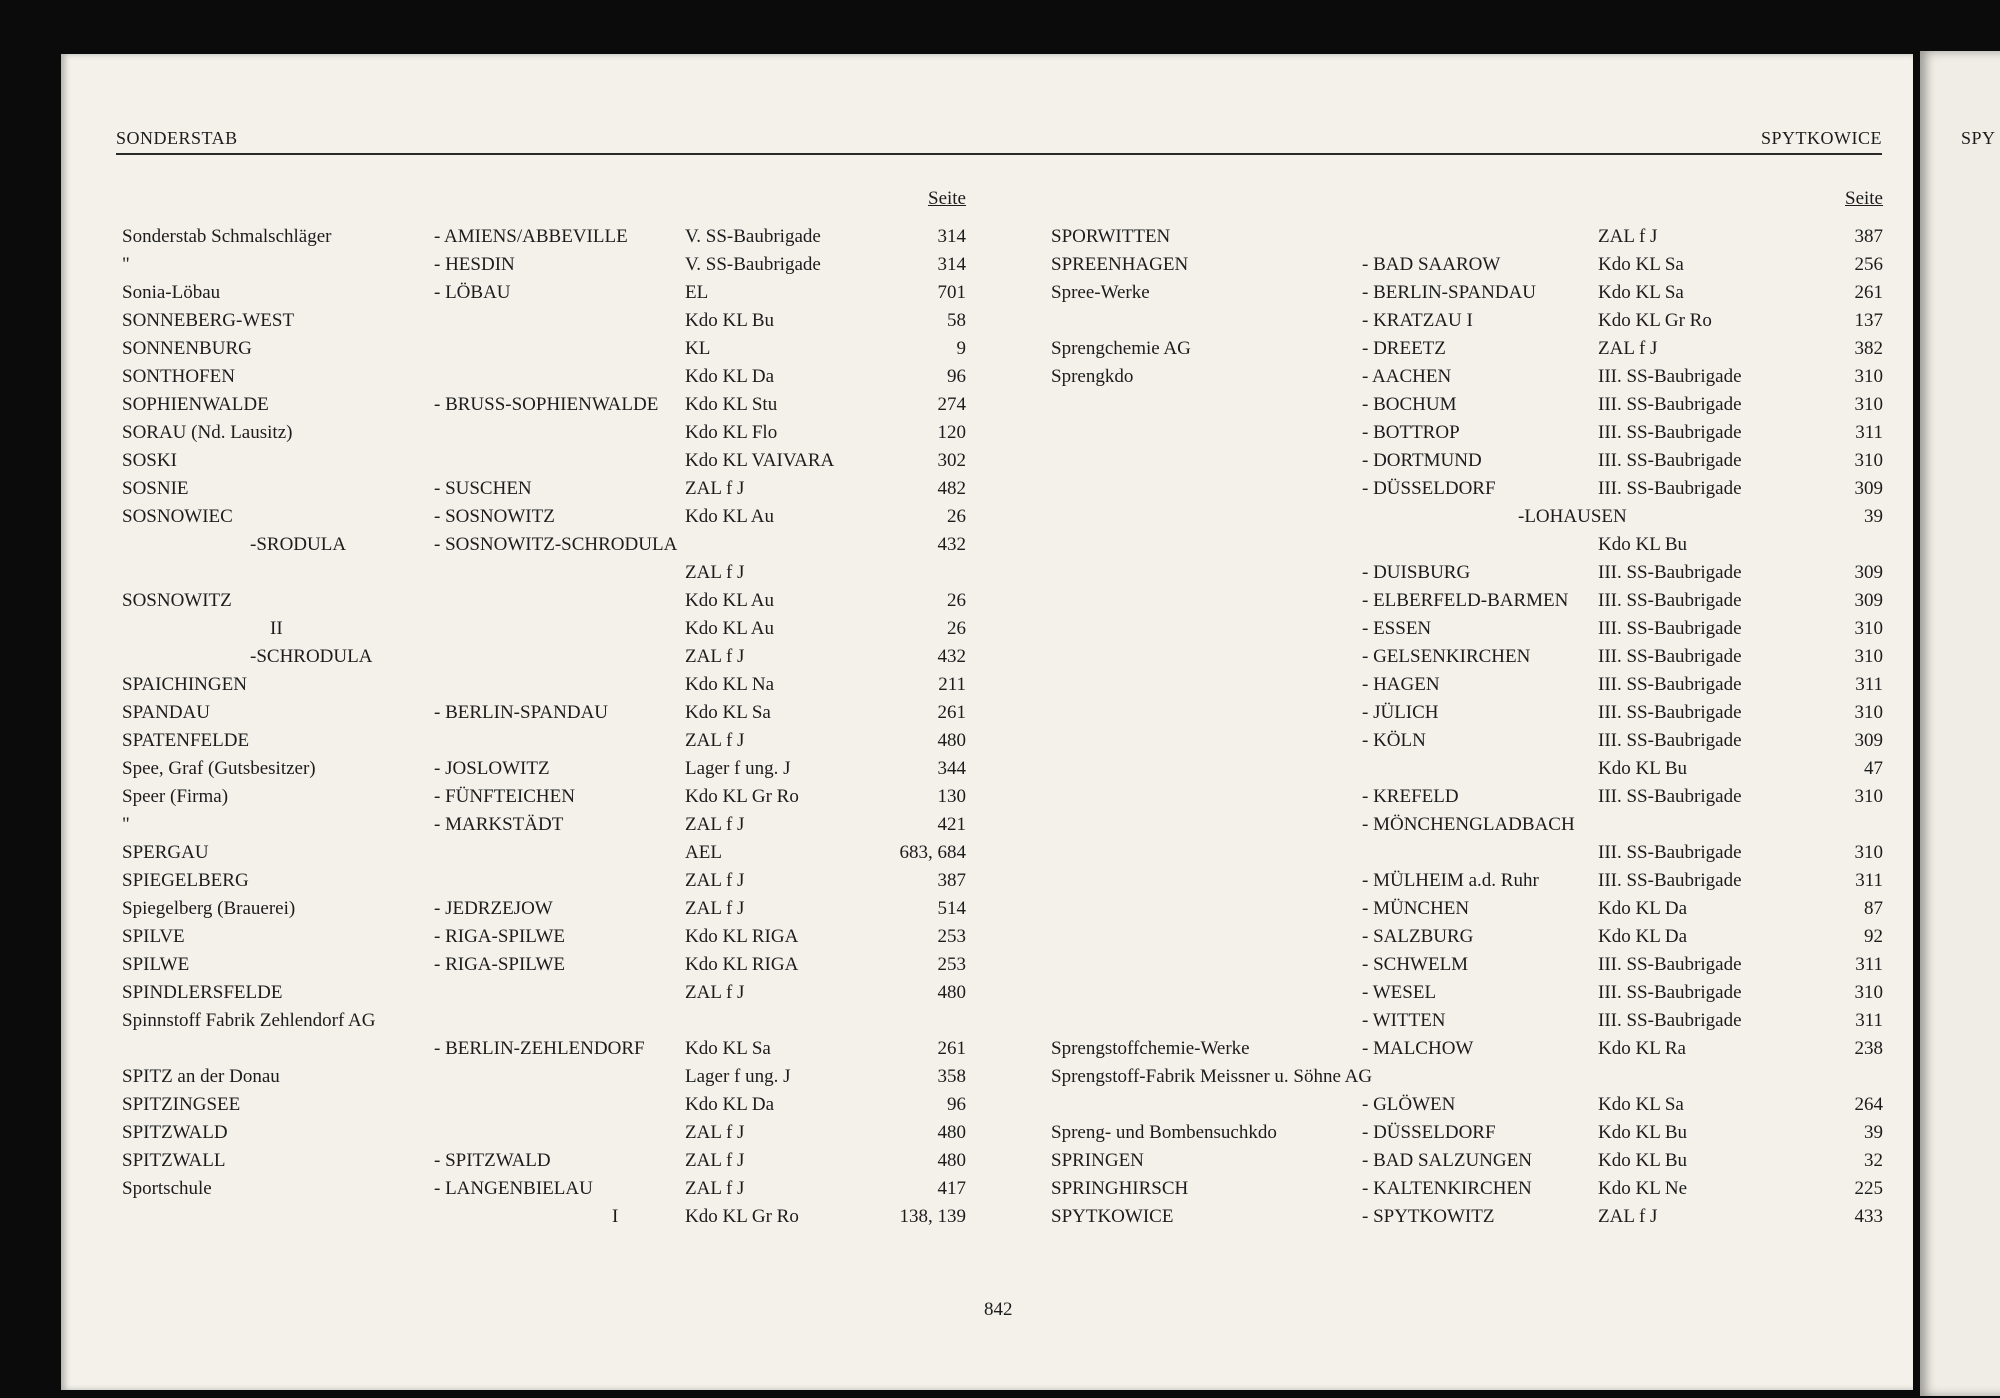 The image size is (2000, 1398). What do you see at coordinates (698, 348) in the screenshot?
I see `entry-type: KL` at bounding box center [698, 348].